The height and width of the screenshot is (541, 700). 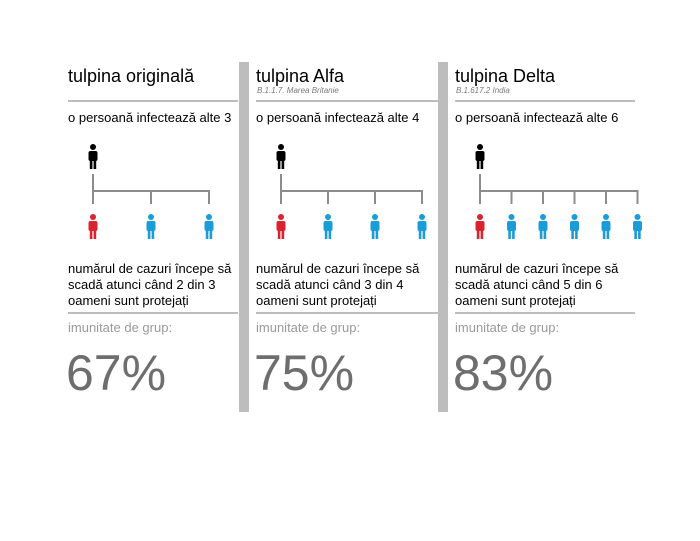 I want to click on transmission-rate: o persoană infectează alte 6, so click(x=537, y=117).